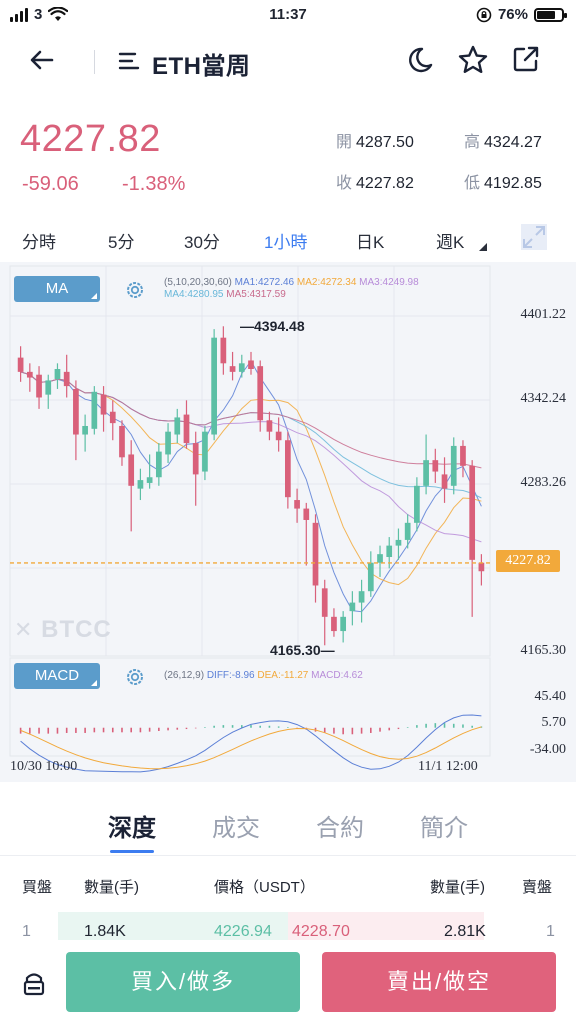  Describe the element at coordinates (472, 142) in the screenshot. I see `high-label: 高` at that location.